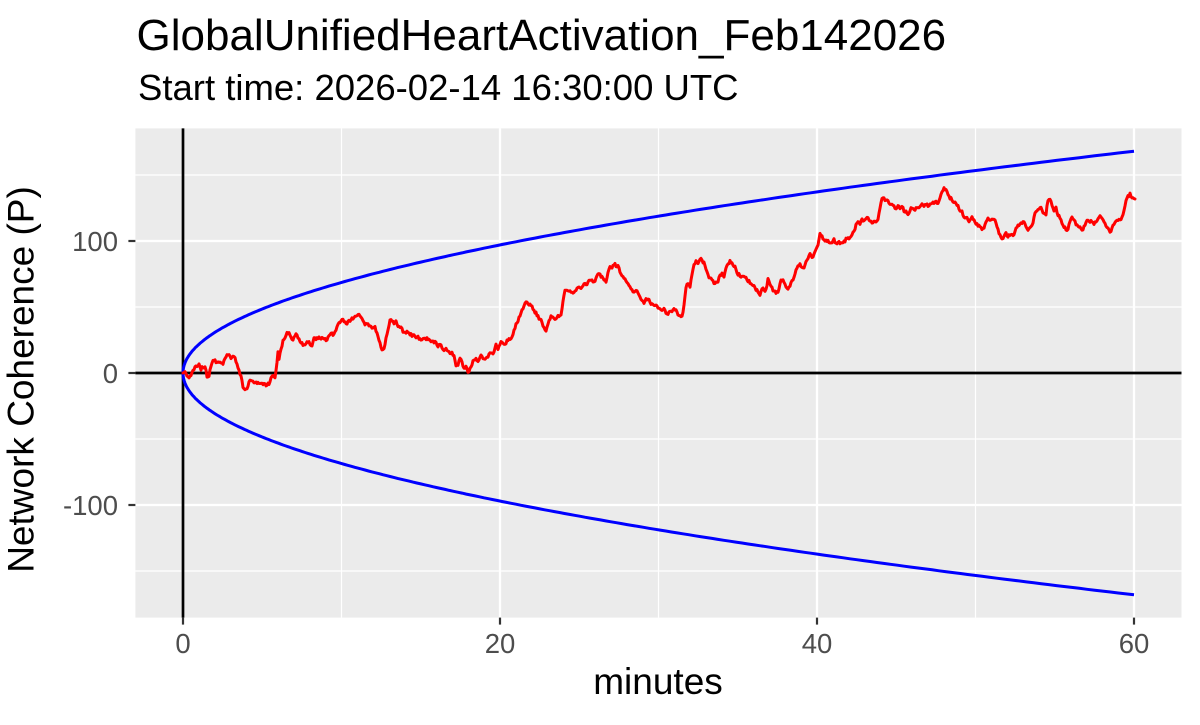 This screenshot has width=1200, height=725. I want to click on svg-text: 100, so click(95, 241).